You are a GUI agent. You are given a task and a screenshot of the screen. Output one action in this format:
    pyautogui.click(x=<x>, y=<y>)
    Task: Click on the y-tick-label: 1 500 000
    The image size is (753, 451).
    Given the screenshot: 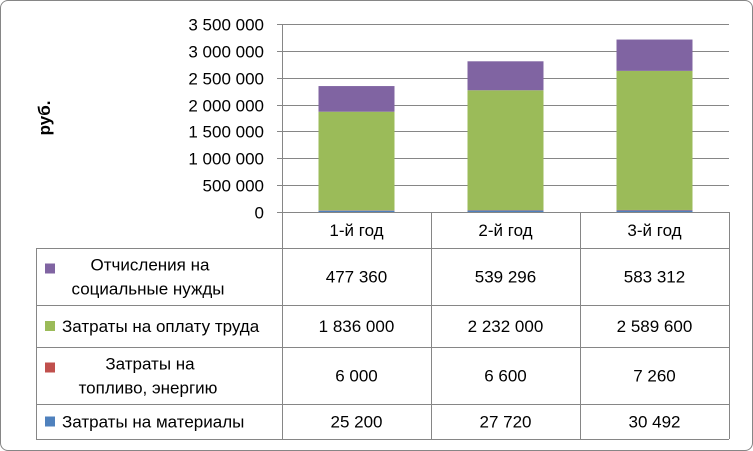 What is the action you would take?
    pyautogui.click(x=226, y=132)
    